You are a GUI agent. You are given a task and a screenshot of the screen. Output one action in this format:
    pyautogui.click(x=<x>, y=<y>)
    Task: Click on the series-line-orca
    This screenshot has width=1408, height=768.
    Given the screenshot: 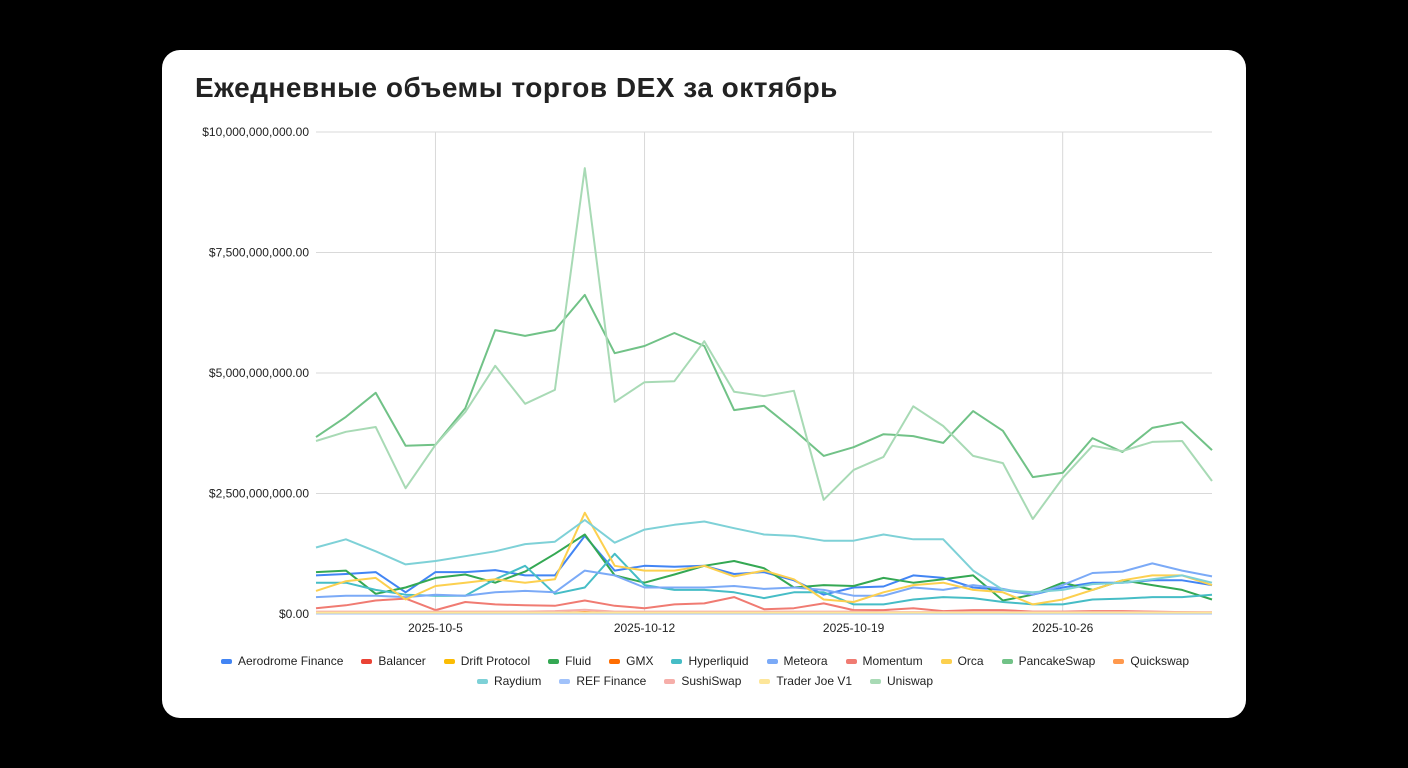 What is the action you would take?
    pyautogui.click(x=764, y=558)
    